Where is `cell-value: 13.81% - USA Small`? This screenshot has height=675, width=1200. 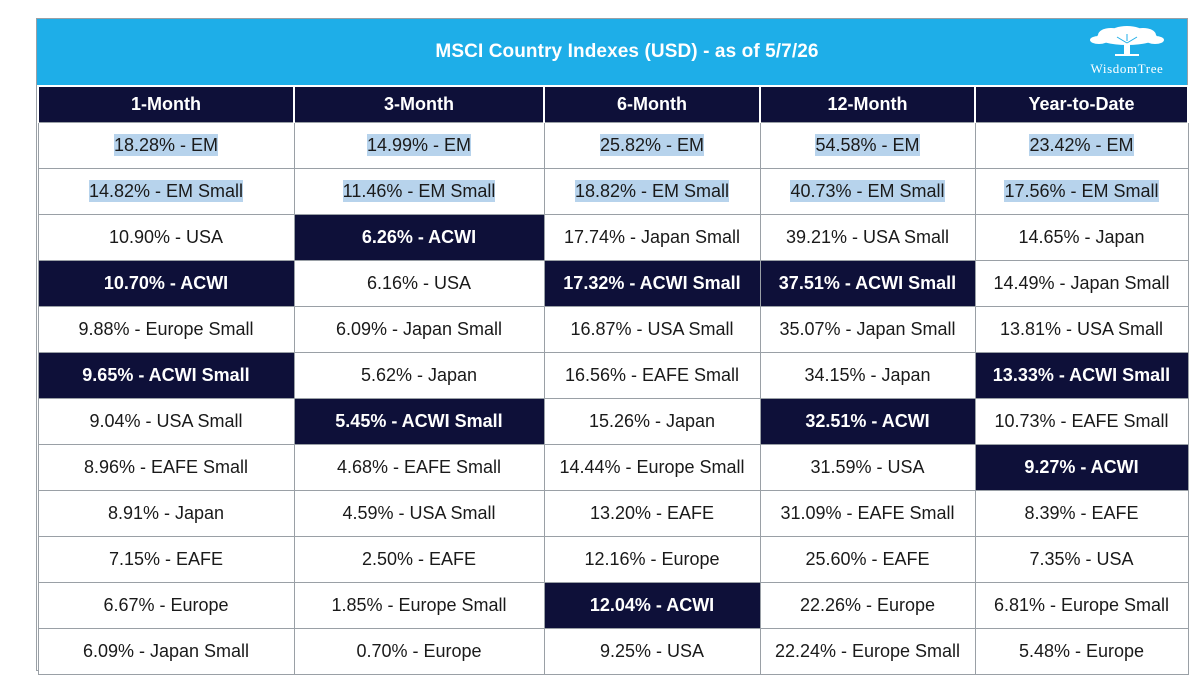
cell-value: 13.81% - USA Small is located at coordinates (1081, 329).